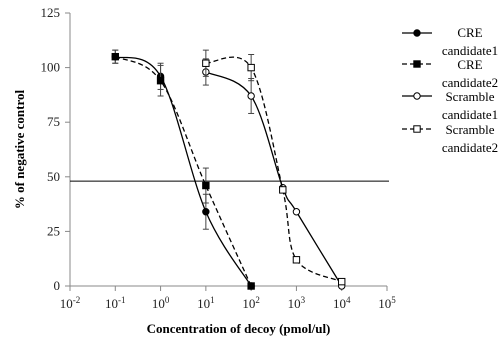  I want to click on x-tick-label: 10⁻¹, so click(115, 303).